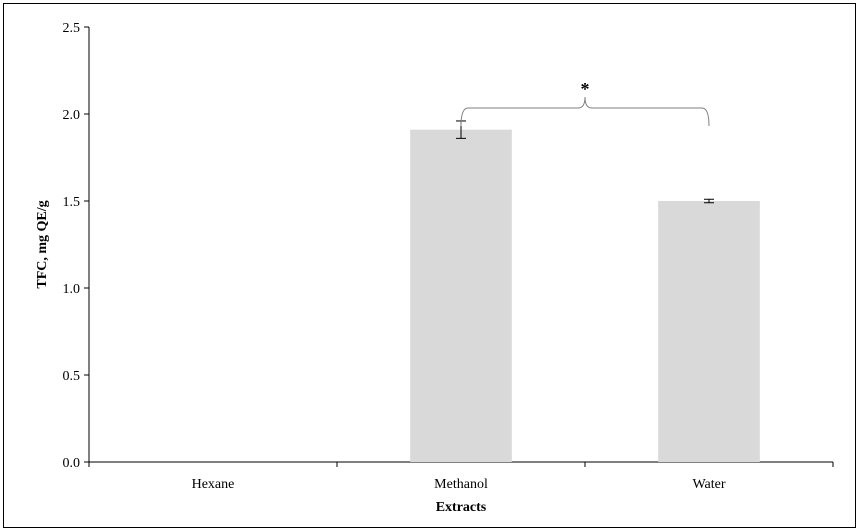  I want to click on x-tick-label: Water, so click(708, 484).